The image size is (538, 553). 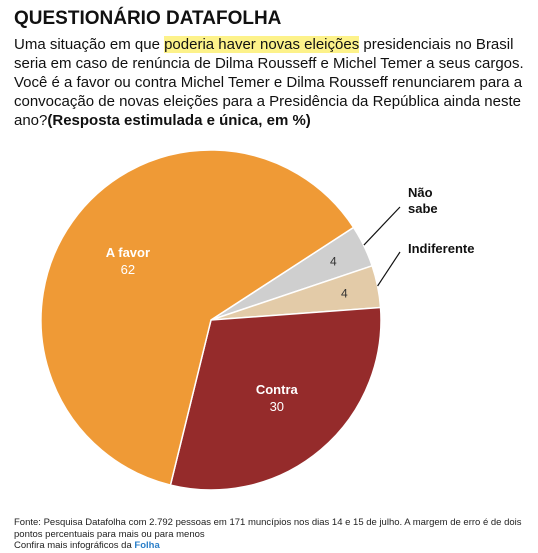 What do you see at coordinates (89, 44) in the screenshot?
I see `question-before: Uma situação em que` at bounding box center [89, 44].